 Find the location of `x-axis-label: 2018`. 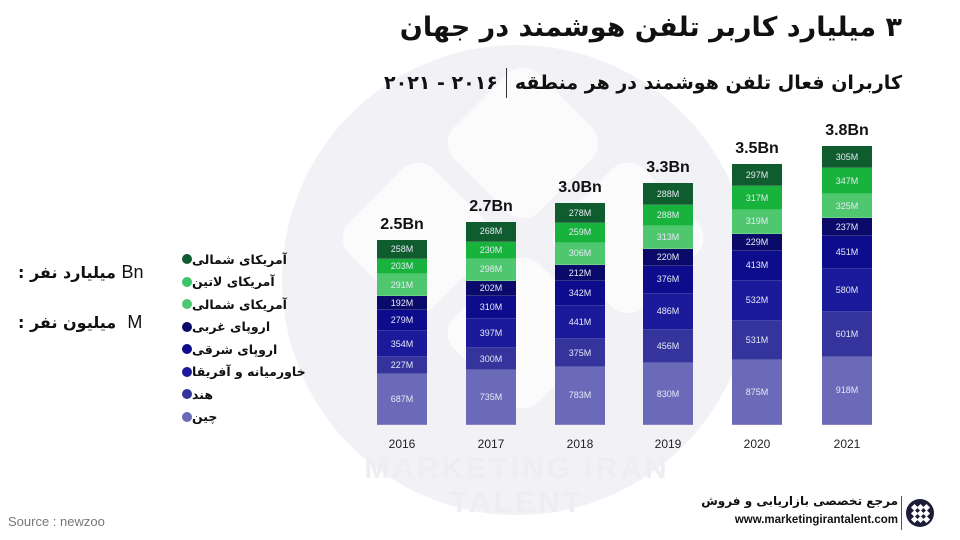

x-axis-label: 2018 is located at coordinates (580, 444).